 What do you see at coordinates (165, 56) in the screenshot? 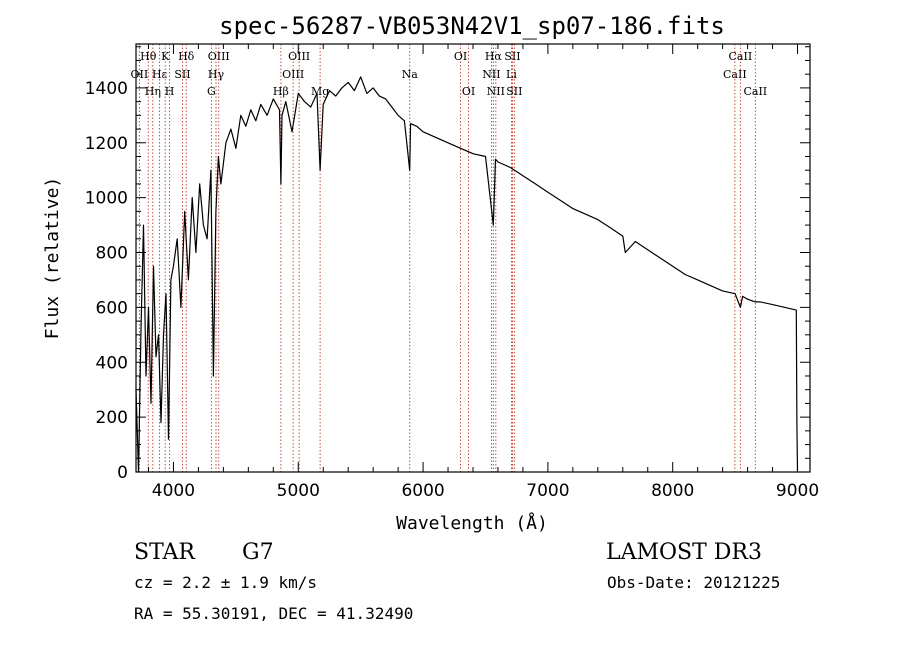
I see `line-label-4: K` at bounding box center [165, 56].